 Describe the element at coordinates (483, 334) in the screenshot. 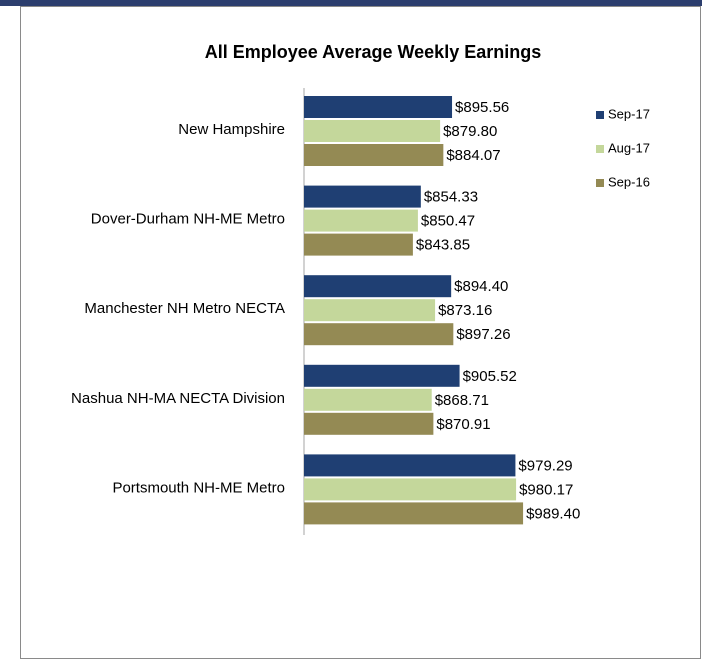

I see `value-label: $897.26` at that location.